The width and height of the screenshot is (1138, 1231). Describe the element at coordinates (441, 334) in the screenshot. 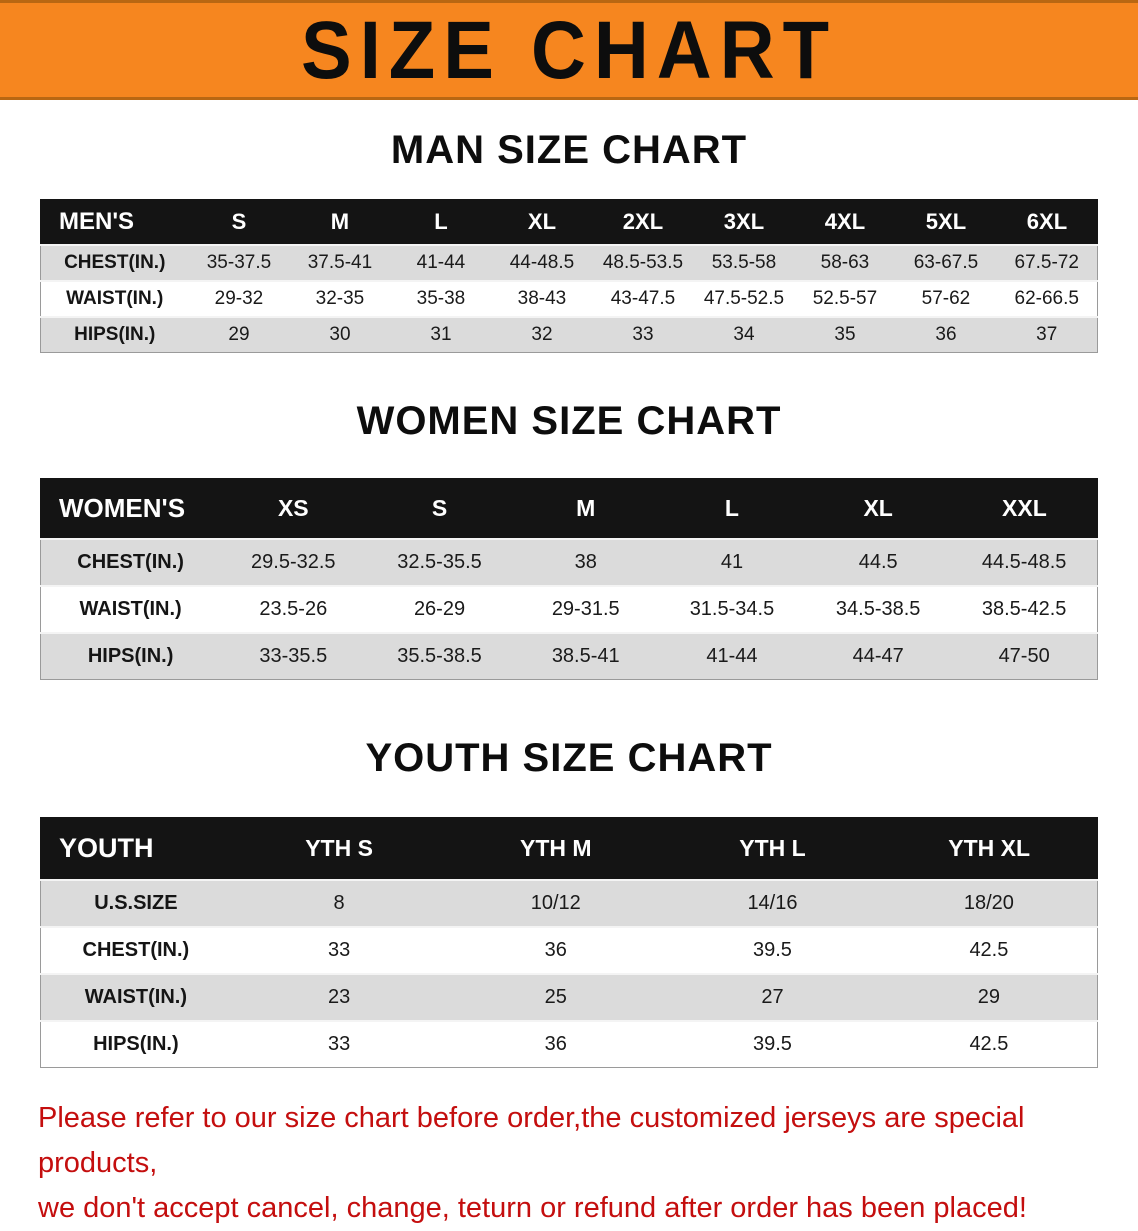

I see `size-value-cell: 31` at that location.